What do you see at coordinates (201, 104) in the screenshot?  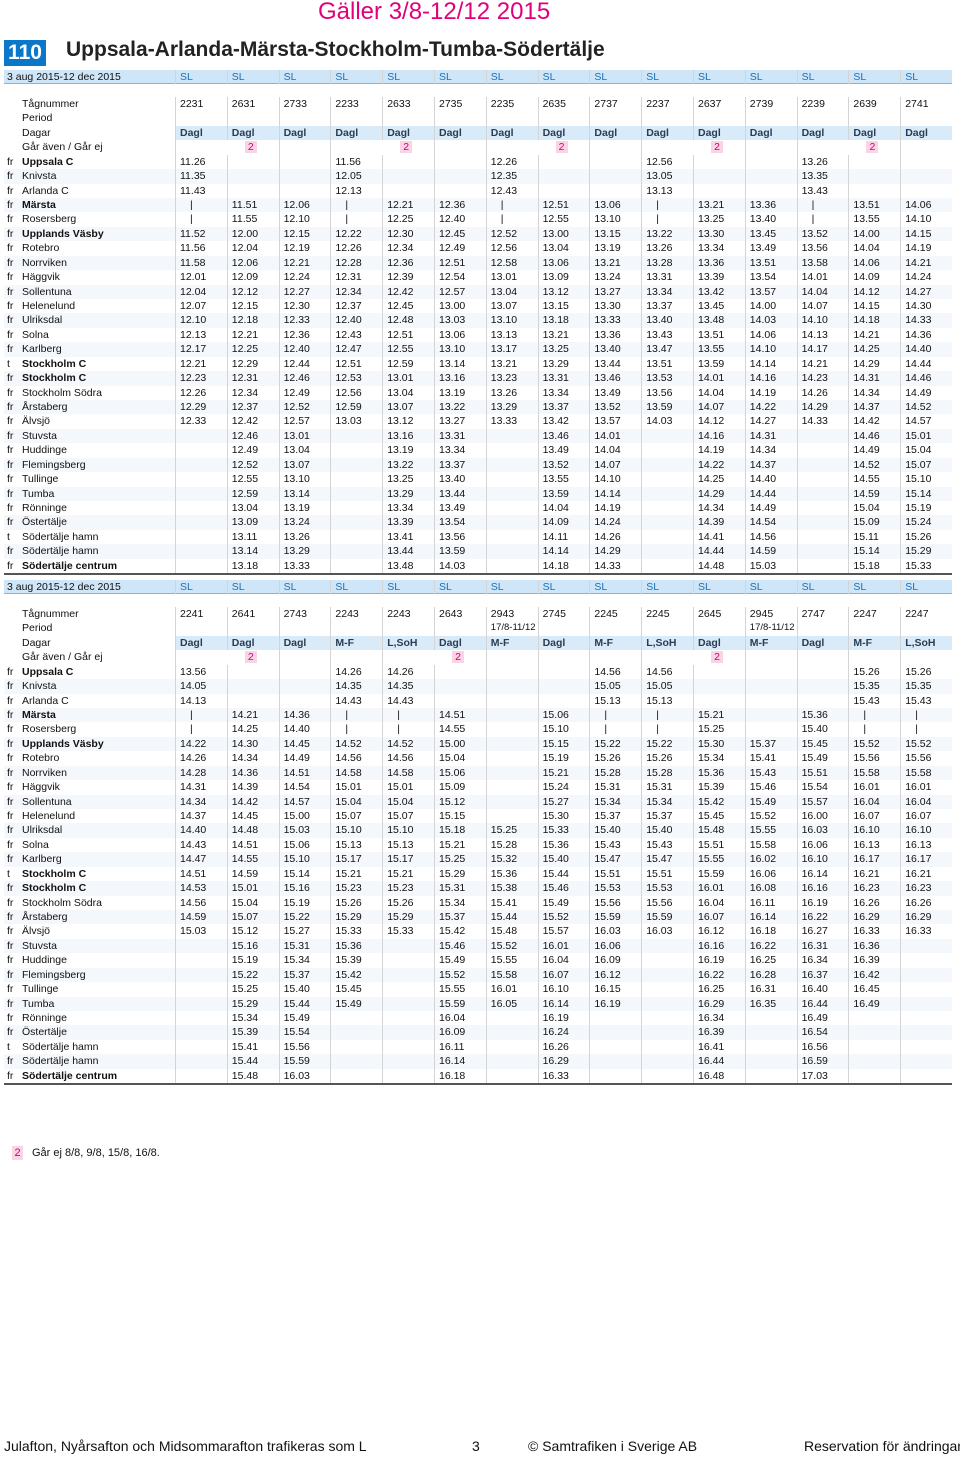 I see `header-cell: 2231` at bounding box center [201, 104].